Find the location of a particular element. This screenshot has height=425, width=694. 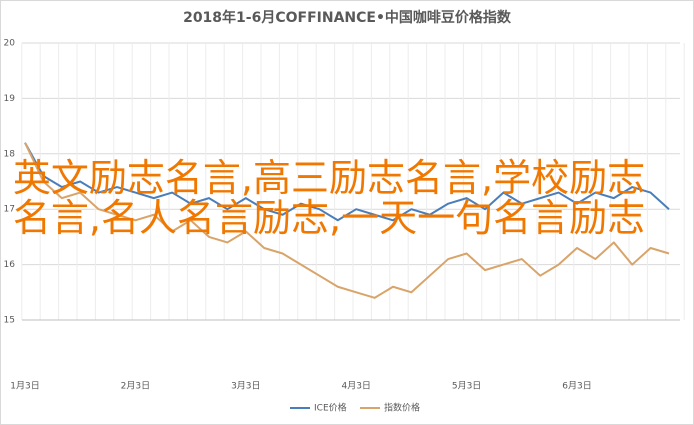

y-tick-label: 17 is located at coordinates (9, 210).